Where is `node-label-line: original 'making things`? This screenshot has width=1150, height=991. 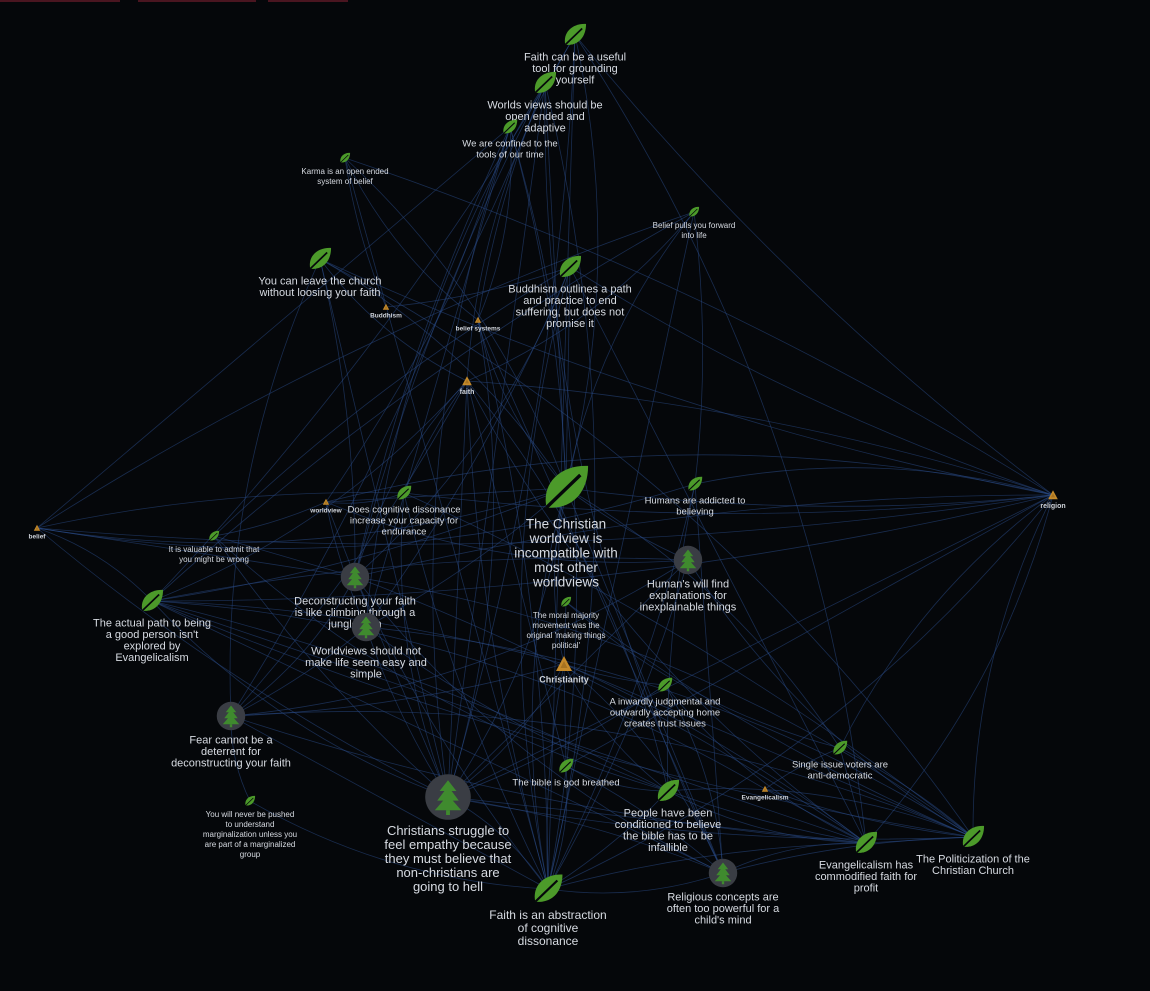 node-label-line: original 'making things is located at coordinates (566, 635).